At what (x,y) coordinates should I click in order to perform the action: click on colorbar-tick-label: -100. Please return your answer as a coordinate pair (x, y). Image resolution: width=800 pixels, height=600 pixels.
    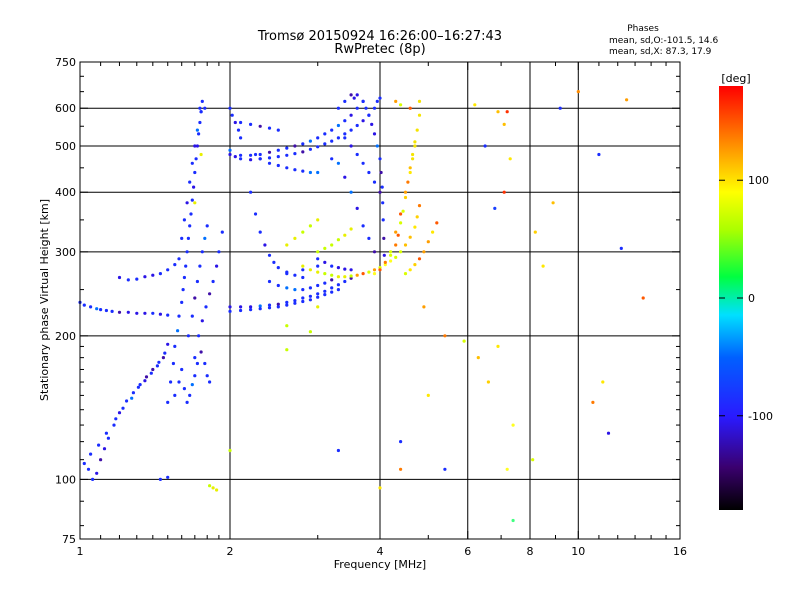
    Looking at the image, I should click on (760, 416).